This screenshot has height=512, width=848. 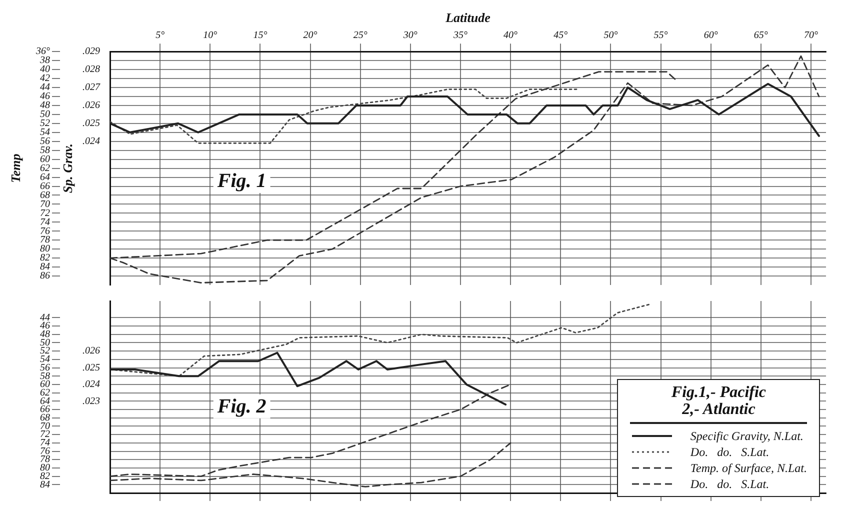 What do you see at coordinates (210, 36) in the screenshot?
I see `x-tick-label: 10°` at bounding box center [210, 36].